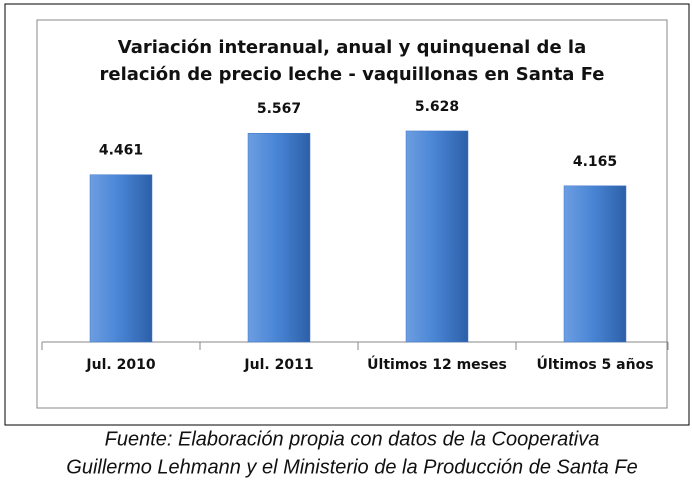 Image resolution: width=692 pixels, height=494 pixels. Describe the element at coordinates (594, 364) in the screenshot. I see `x-tick-label: Últimos 5 años` at that location.